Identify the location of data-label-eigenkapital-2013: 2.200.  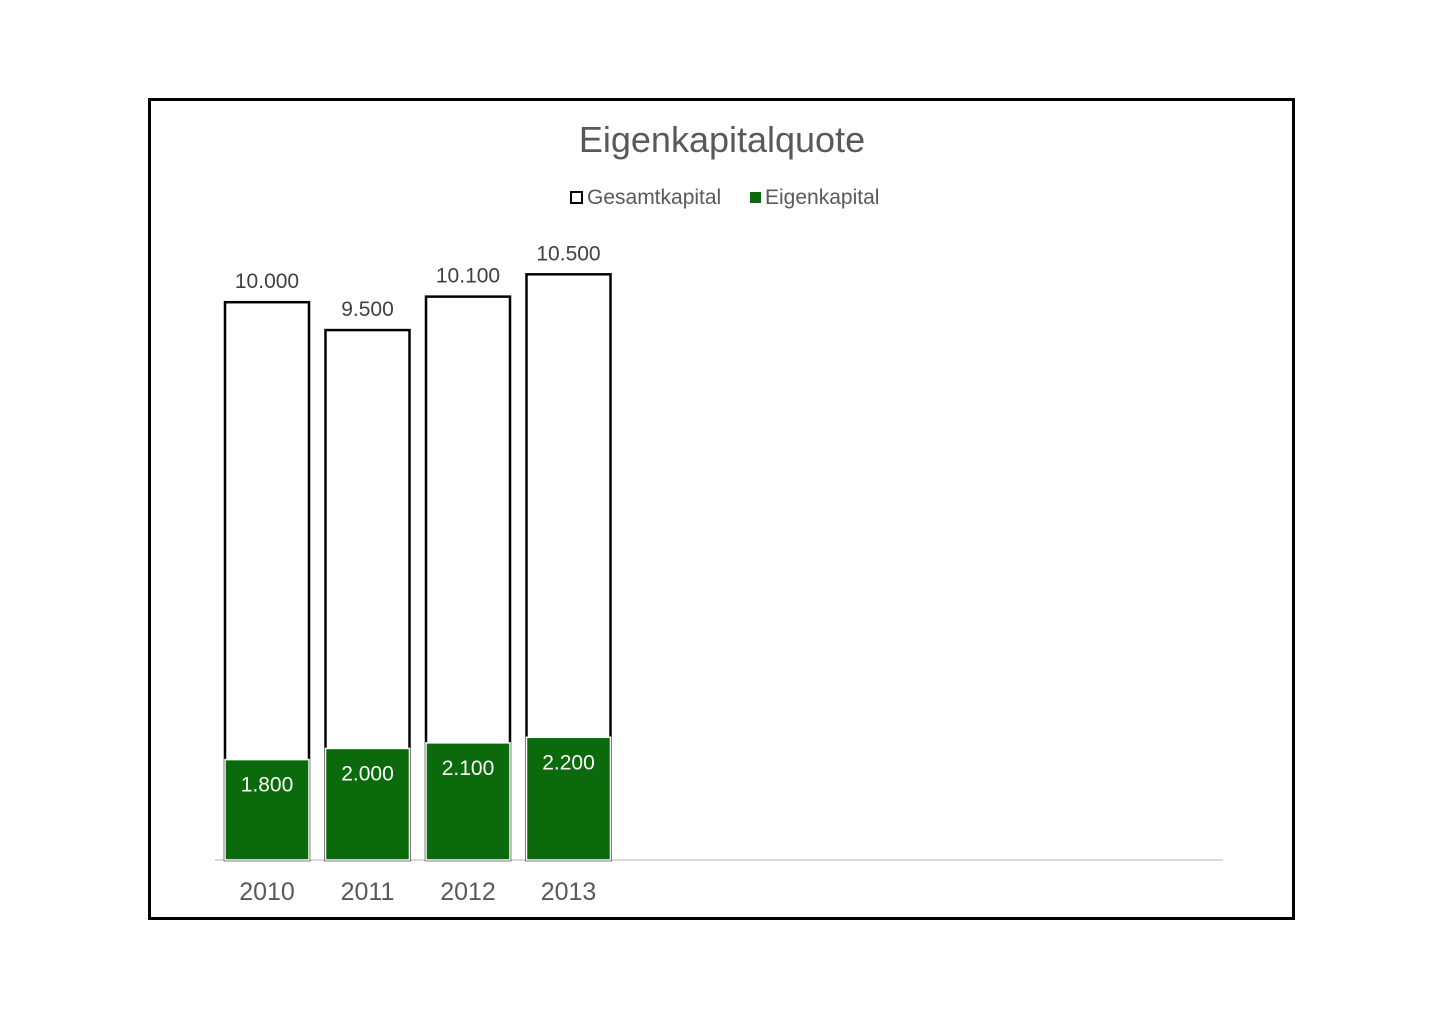
(568, 762).